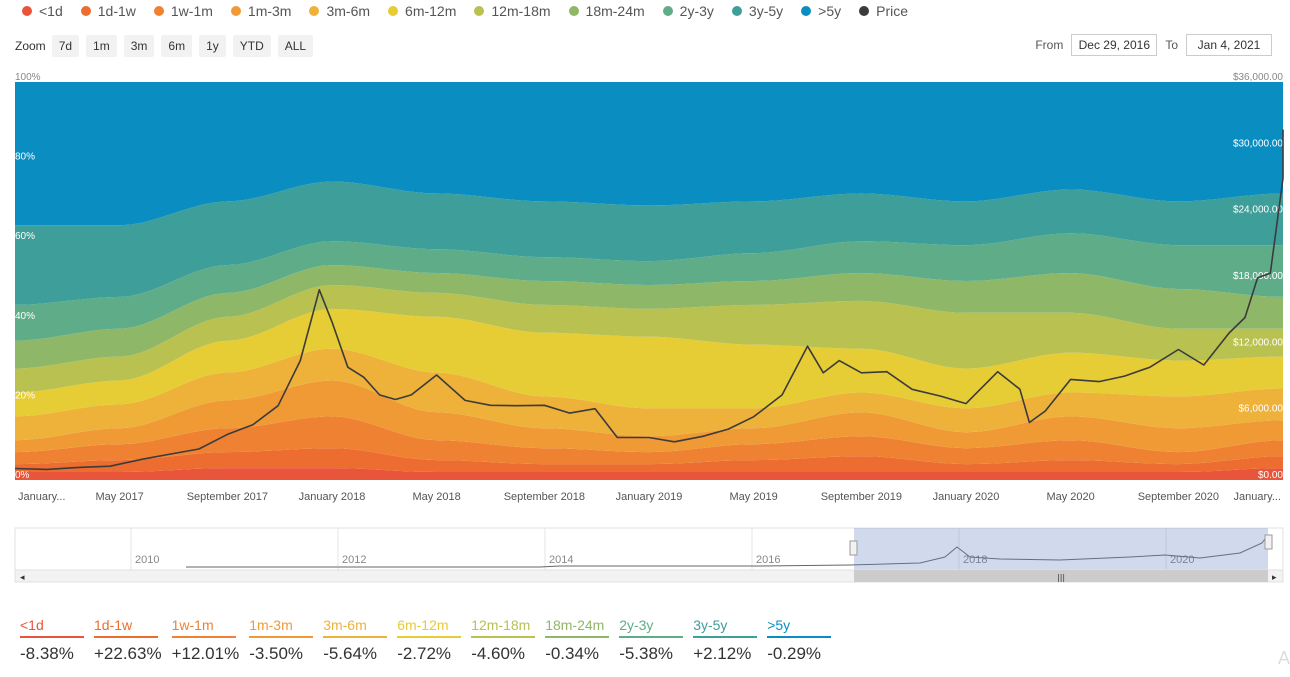 The image size is (1290, 677). Describe the element at coordinates (1261, 409) in the screenshot. I see `right-axis-tick: $6,000.00` at that location.